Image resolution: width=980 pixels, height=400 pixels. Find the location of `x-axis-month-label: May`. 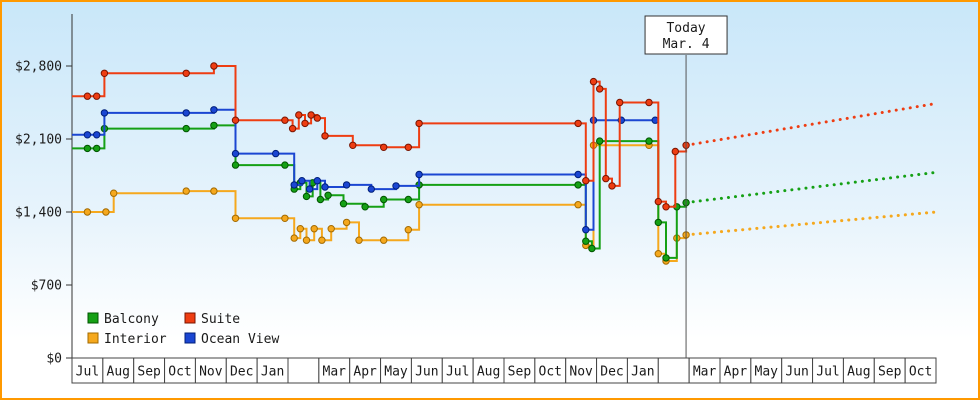

x-axis-month-label: May is located at coordinates (767, 372).